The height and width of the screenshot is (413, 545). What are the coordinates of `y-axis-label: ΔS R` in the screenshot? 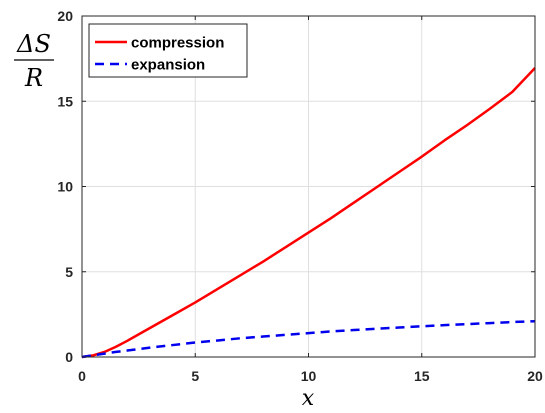 It's located at (34, 61).